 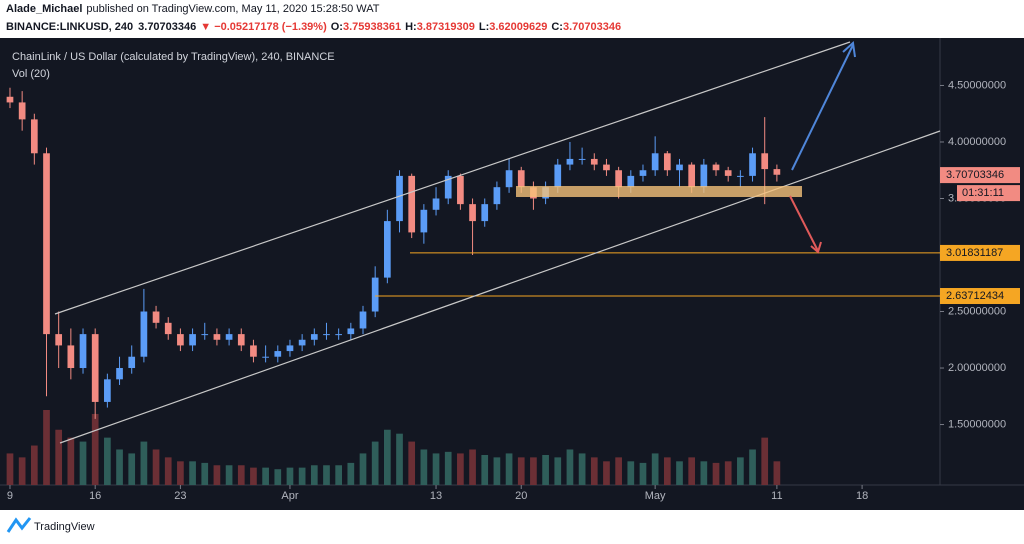 I want to click on l-label: L:, so click(x=484, y=27).